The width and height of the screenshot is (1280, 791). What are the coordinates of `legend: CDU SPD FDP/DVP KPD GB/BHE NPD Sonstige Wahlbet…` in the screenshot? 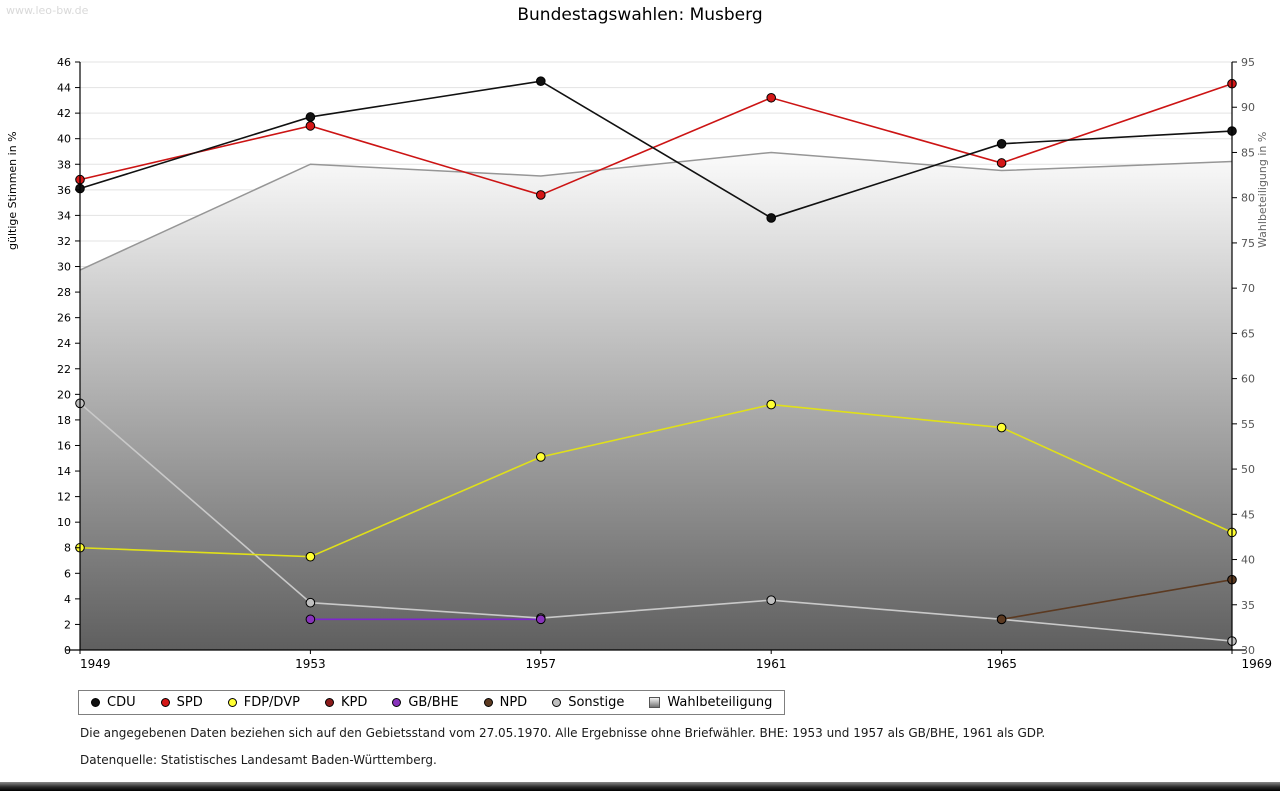 It's located at (432, 702).